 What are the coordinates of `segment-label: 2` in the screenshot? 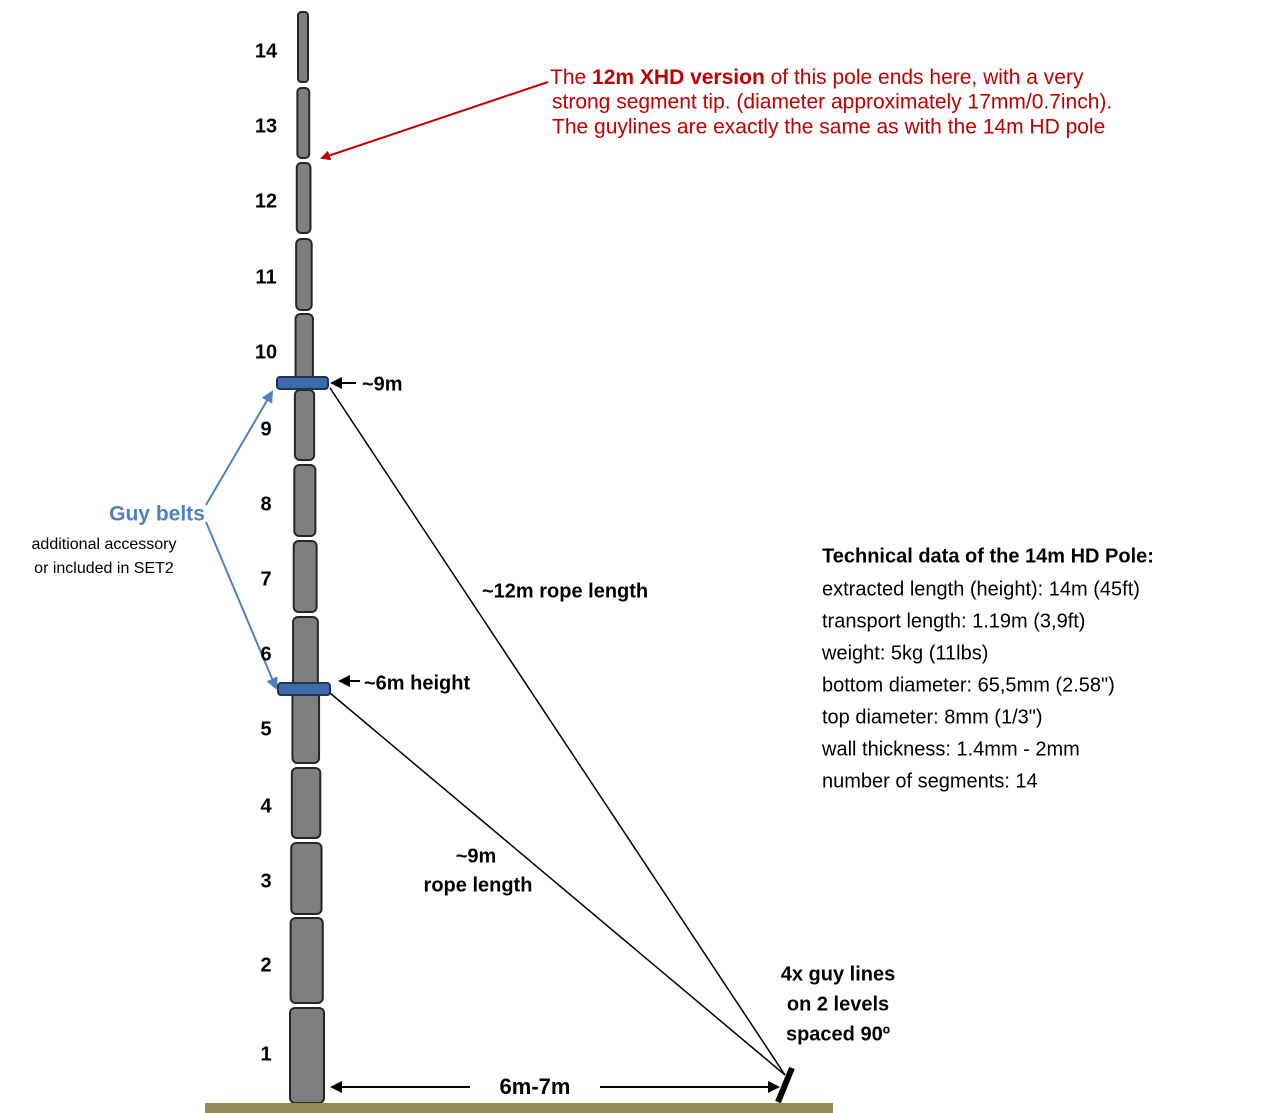 It's located at (265, 965).